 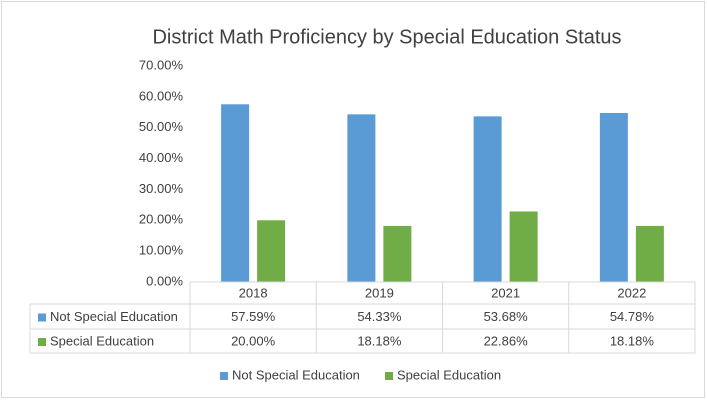 What do you see at coordinates (161, 157) in the screenshot?
I see `y-tick-label: 40.00%` at bounding box center [161, 157].